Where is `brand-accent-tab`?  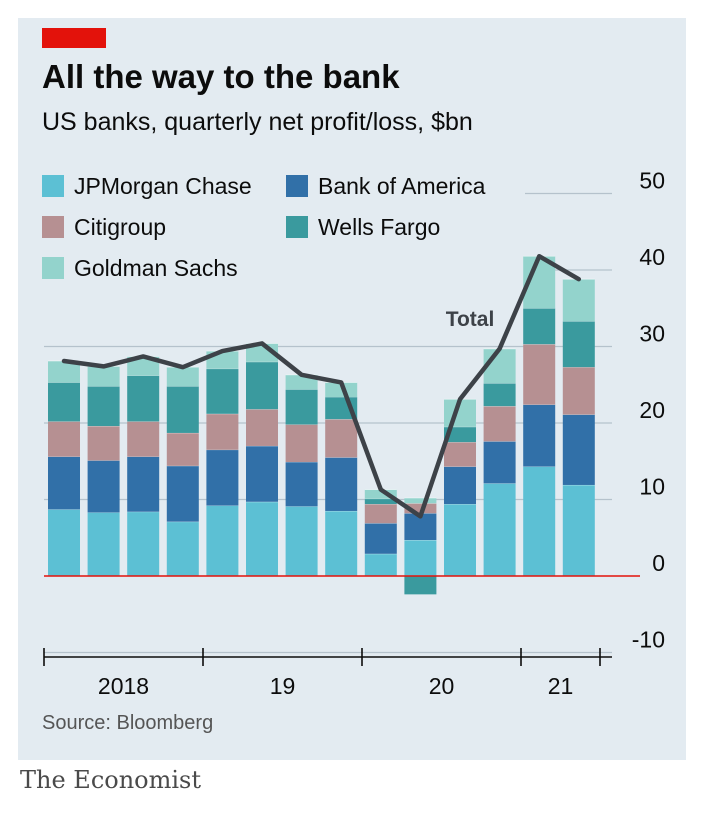 brand-accent-tab is located at coordinates (74, 38).